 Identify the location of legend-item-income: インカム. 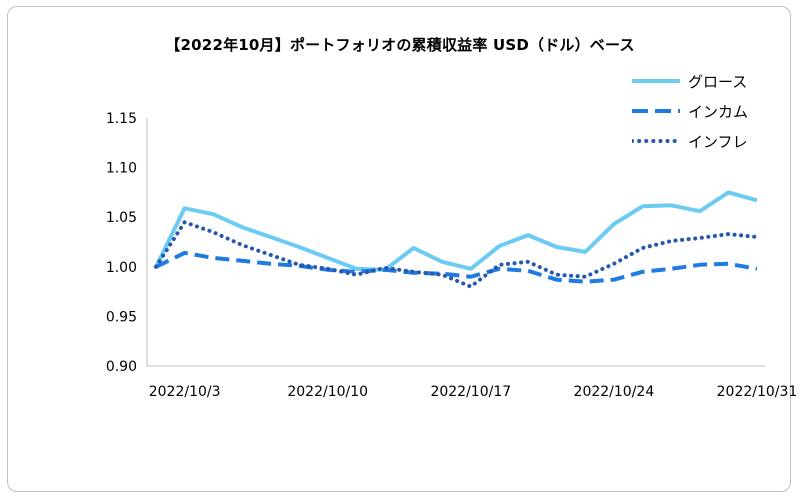
(690, 111).